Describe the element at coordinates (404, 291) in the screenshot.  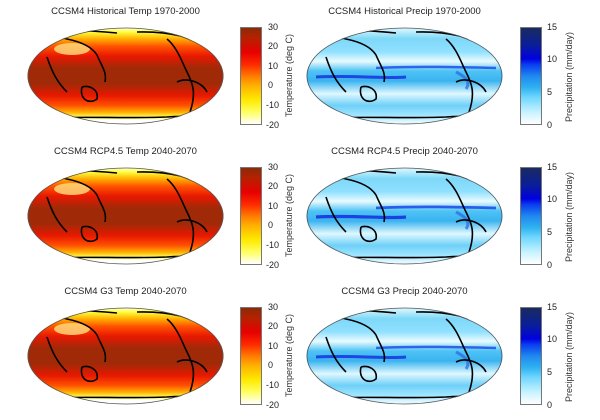
I see `panel-title: CCSM4 G3 Precip 2040-2070` at that location.